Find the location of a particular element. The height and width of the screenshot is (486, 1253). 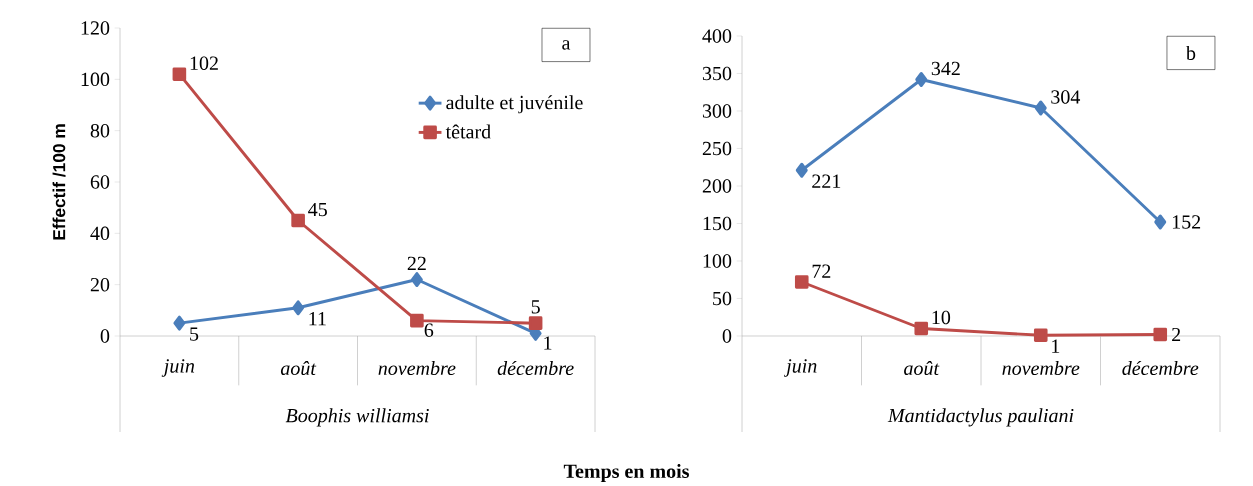

data-label: 2 is located at coordinates (1176, 334).